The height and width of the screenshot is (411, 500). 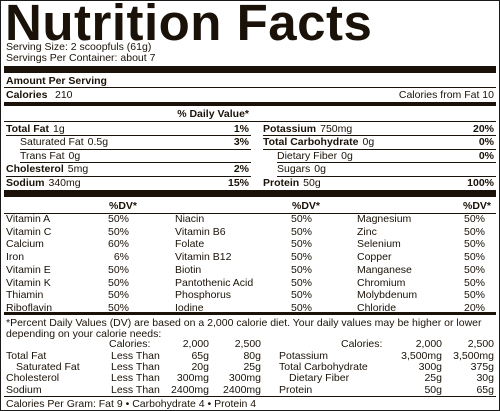 I want to click on footnote: depending on your calorie needs:, so click(x=84, y=334).